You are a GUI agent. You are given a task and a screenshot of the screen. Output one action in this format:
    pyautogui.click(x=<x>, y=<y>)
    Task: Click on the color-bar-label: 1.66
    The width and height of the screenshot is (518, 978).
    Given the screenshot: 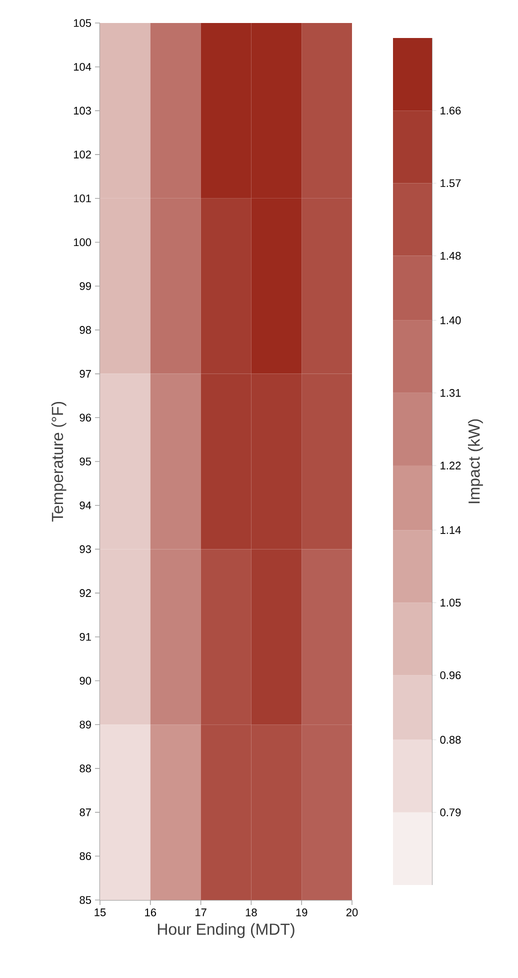 What is the action you would take?
    pyautogui.click(x=450, y=110)
    